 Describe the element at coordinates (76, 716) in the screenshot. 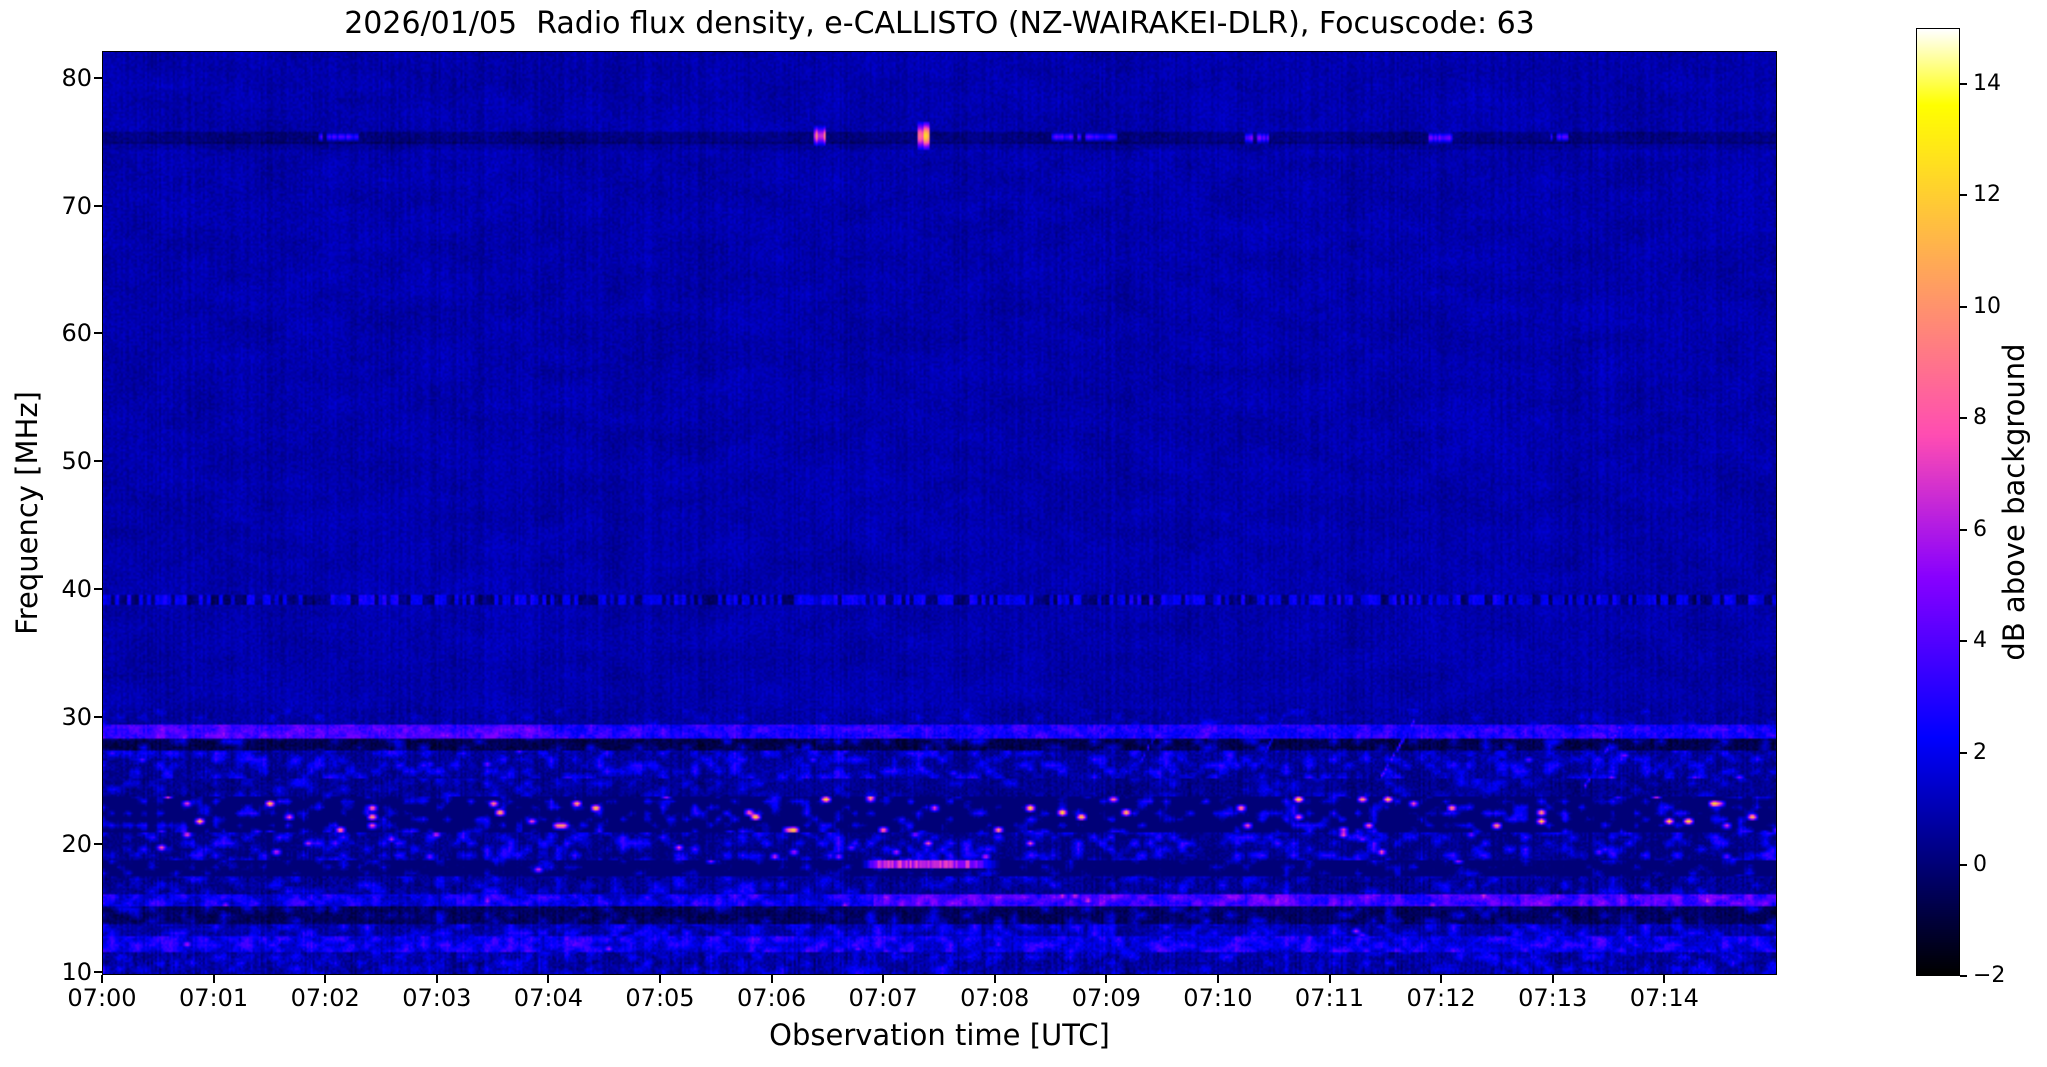

I see `y-tick-label: 30` at that location.